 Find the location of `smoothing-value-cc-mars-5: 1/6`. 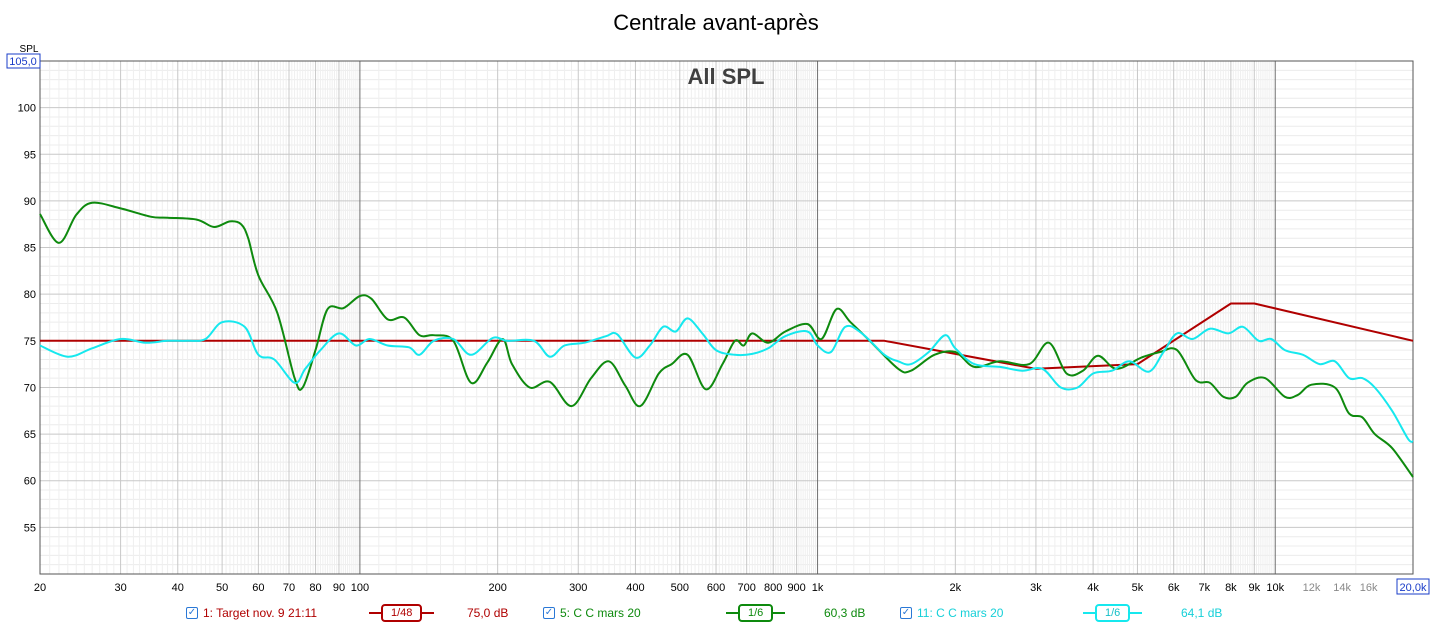

smoothing-value-cc-mars-5: 1/6 is located at coordinates (756, 613).